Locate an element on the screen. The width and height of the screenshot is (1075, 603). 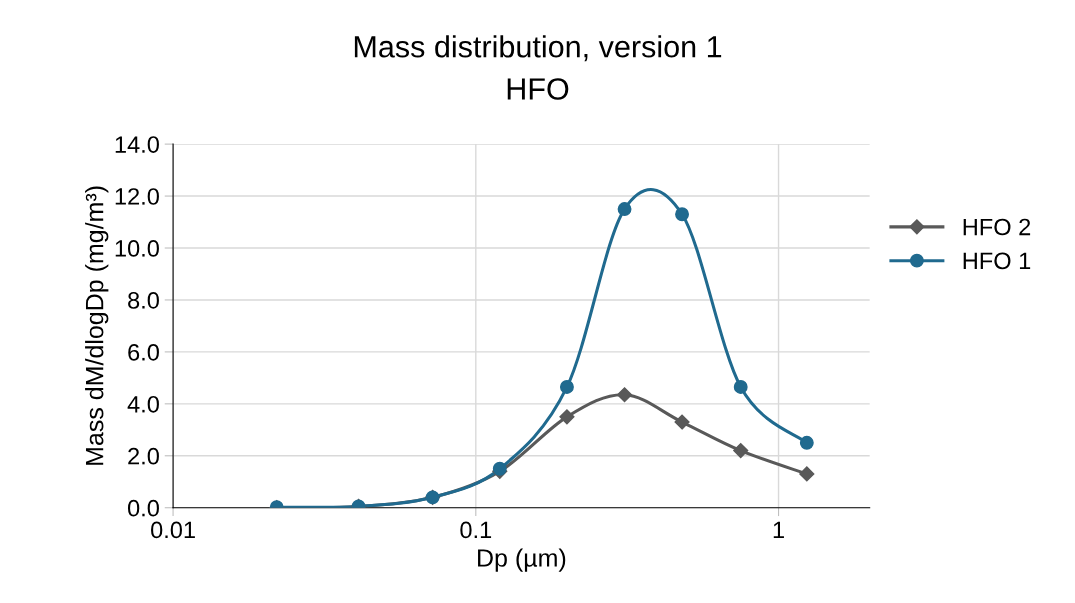
chart-title: Mass distribution, version 1 is located at coordinates (538, 48).